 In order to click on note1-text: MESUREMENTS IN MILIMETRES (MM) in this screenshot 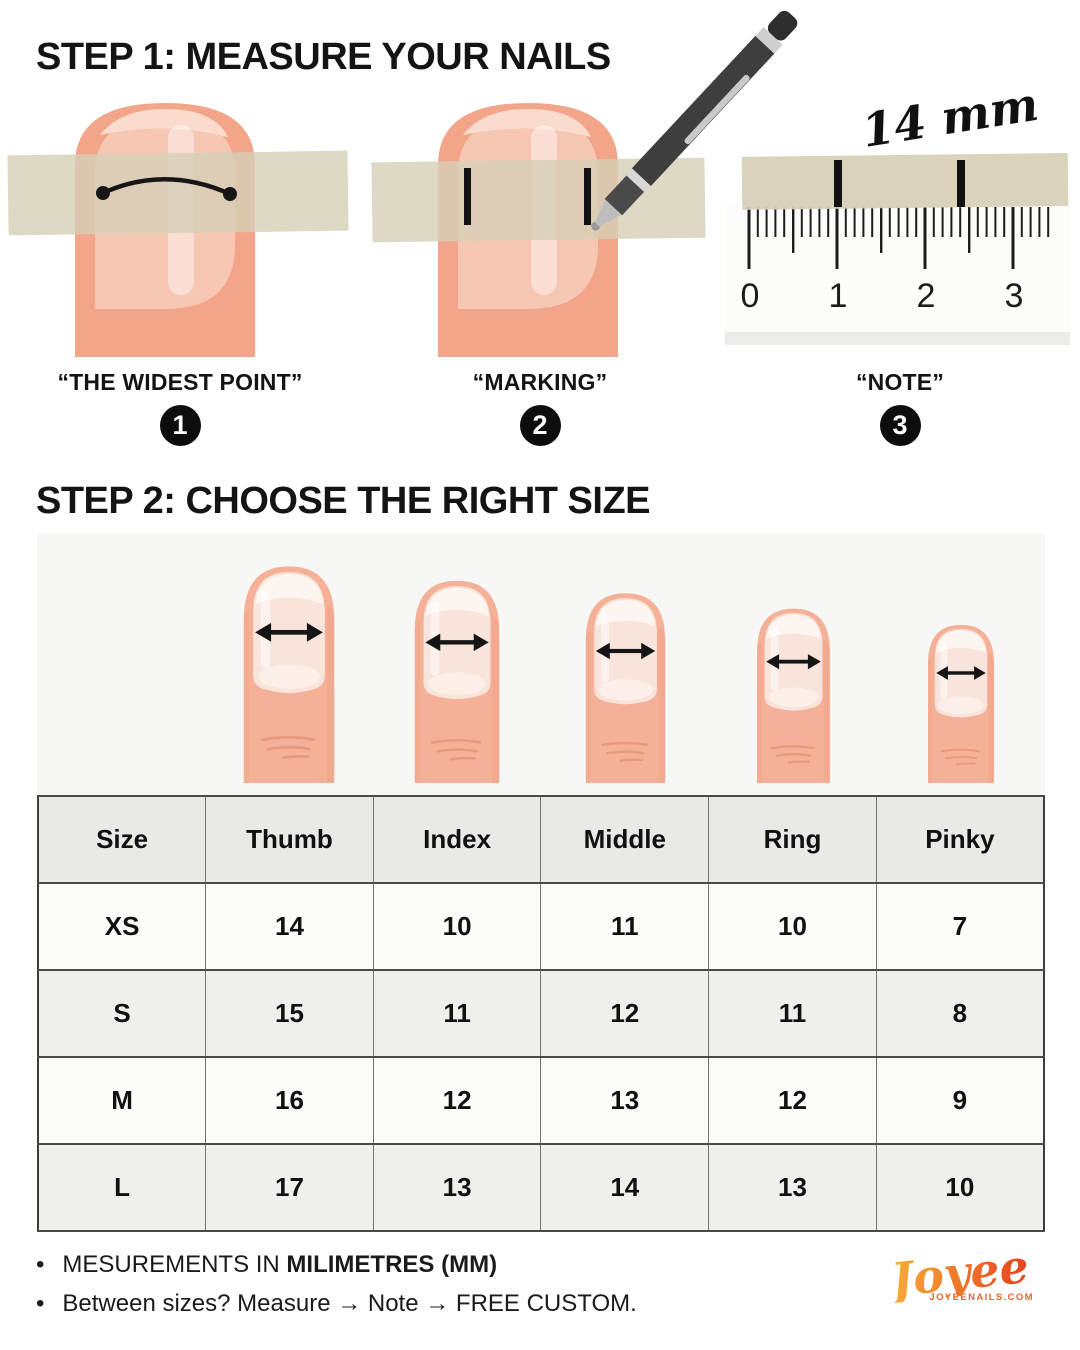, I will do `click(280, 1264)`.